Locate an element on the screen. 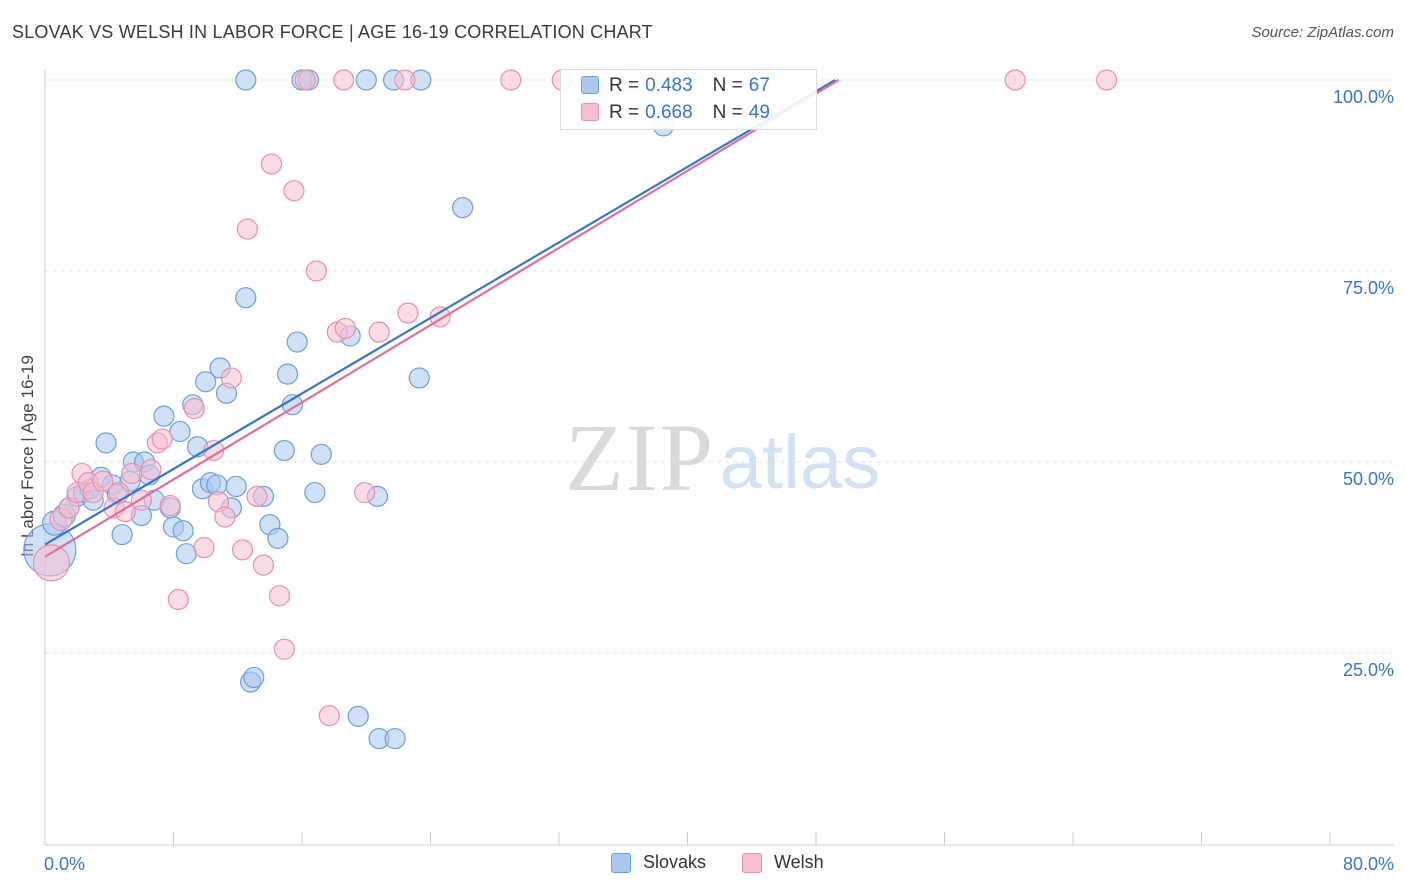  slovaks-legend-swatch is located at coordinates (621, 862).